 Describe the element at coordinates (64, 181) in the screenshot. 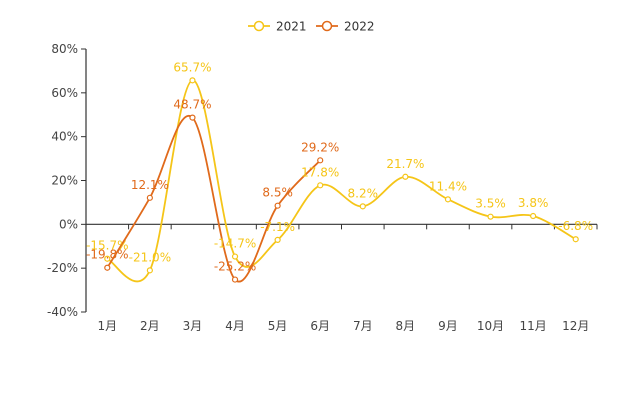

I see `y-tick-label: 20%` at that location.